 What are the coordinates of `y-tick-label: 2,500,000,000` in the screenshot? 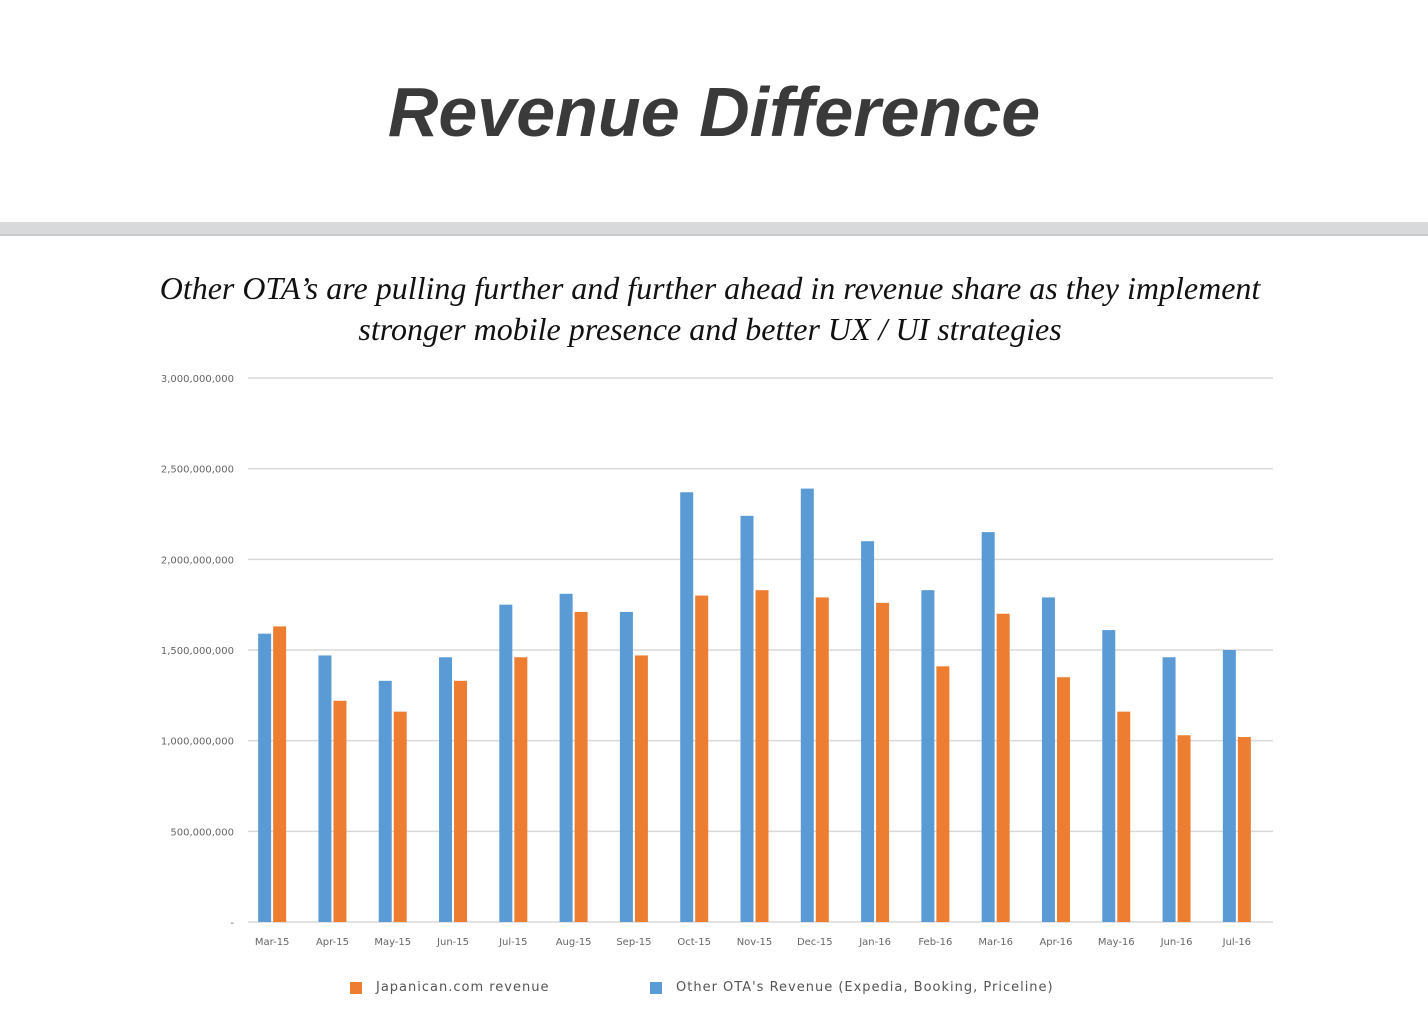 It's located at (197, 470).